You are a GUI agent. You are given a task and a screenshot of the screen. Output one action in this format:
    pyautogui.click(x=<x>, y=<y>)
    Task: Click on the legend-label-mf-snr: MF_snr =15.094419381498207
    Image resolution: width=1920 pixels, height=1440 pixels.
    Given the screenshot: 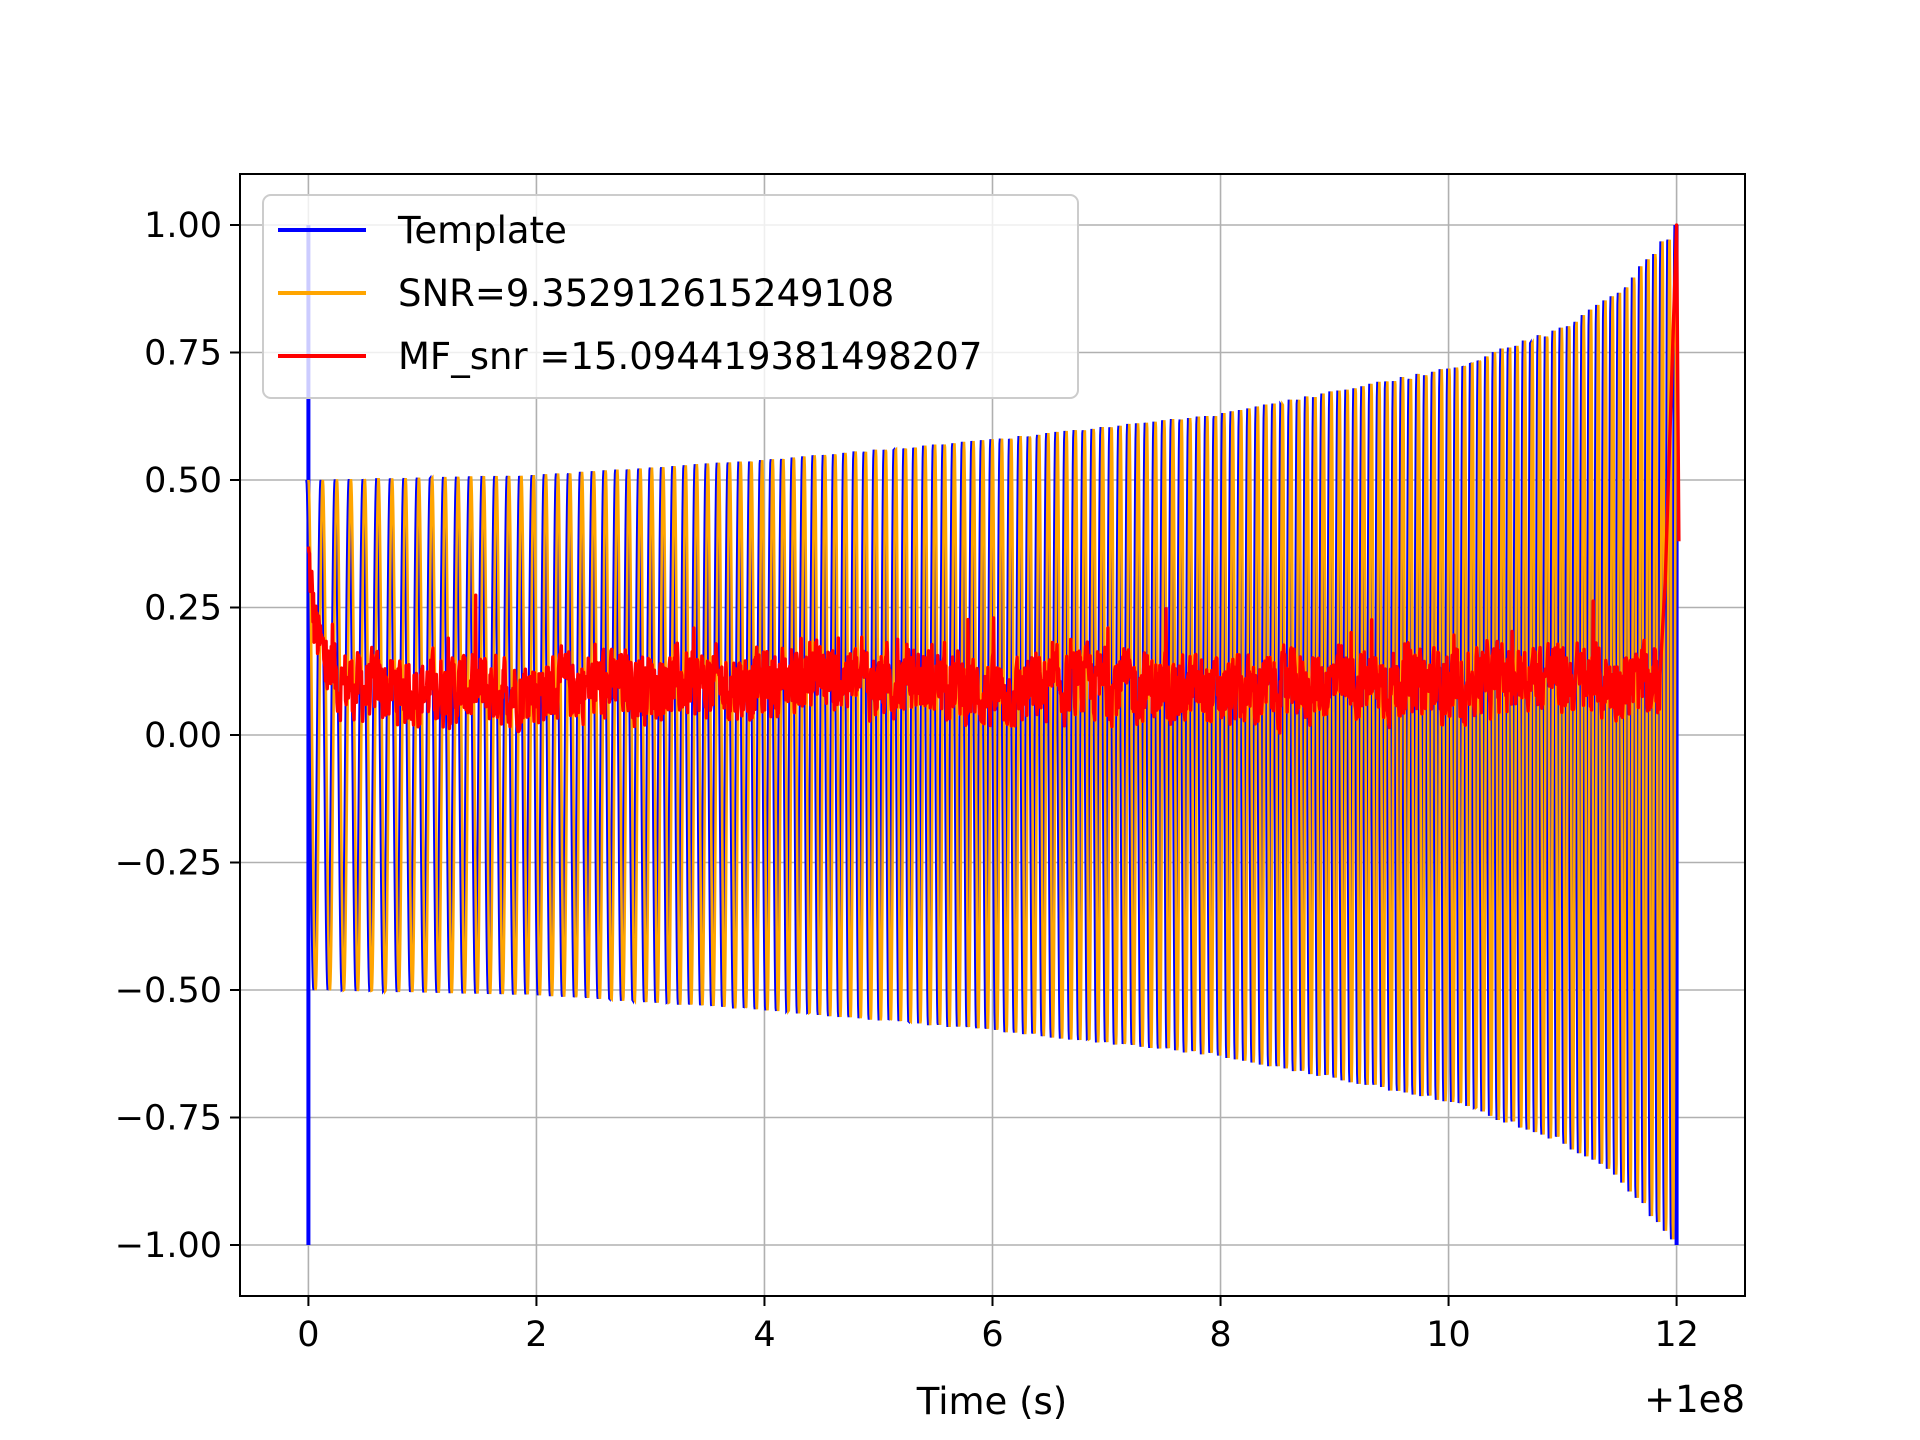 What is the action you would take?
    pyautogui.click(x=690, y=356)
    